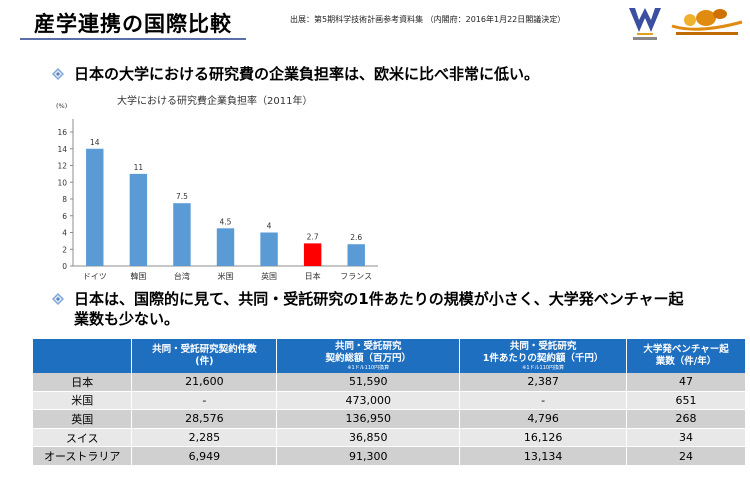  What do you see at coordinates (368, 382) in the screenshot?
I see `table-cell: 51,590` at bounding box center [368, 382].